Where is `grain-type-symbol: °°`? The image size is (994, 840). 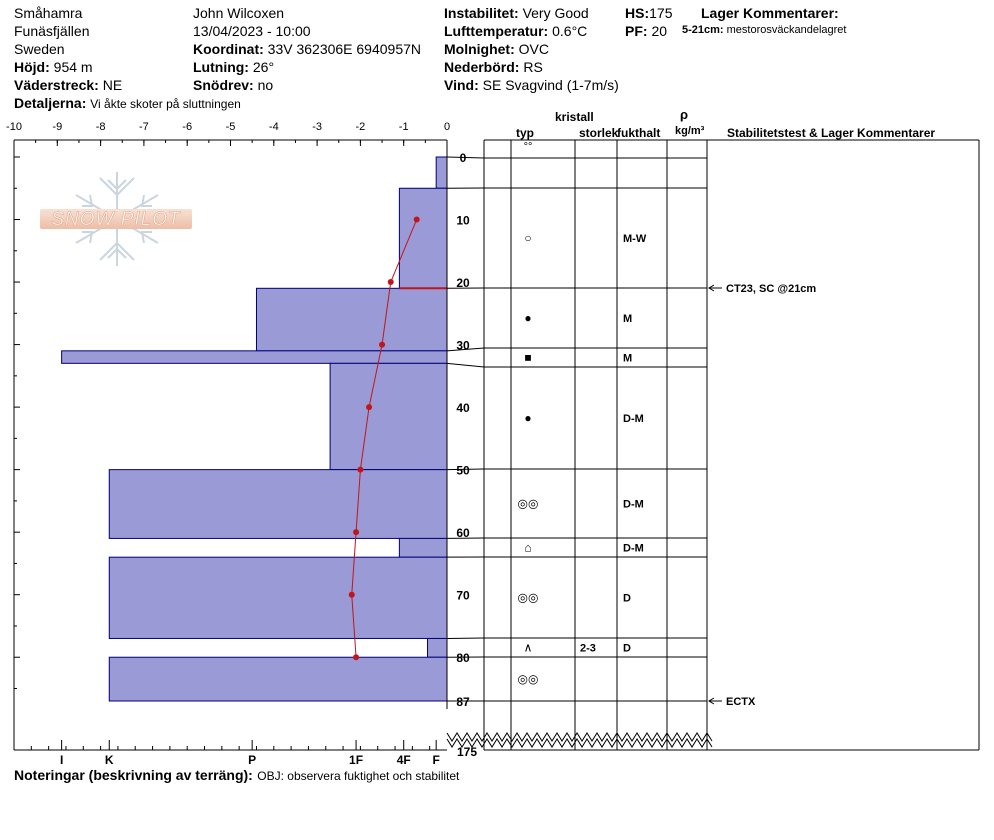
grain-type-symbol: °° is located at coordinates (528, 147).